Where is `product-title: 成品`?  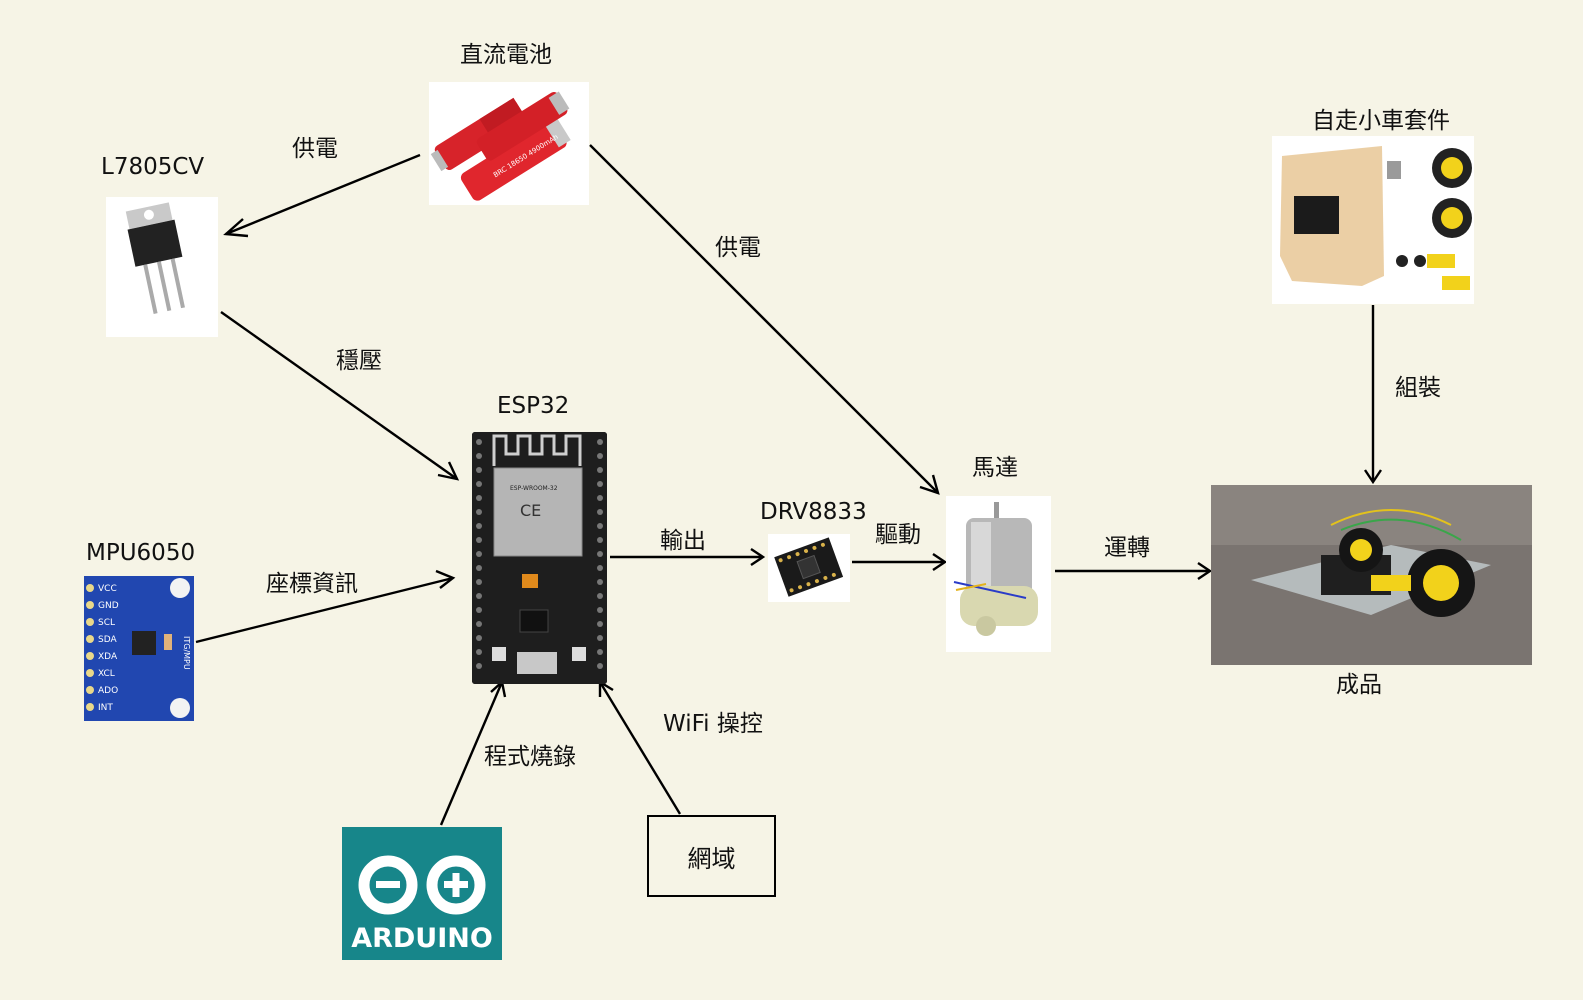
product-title: 成品 is located at coordinates (1359, 685).